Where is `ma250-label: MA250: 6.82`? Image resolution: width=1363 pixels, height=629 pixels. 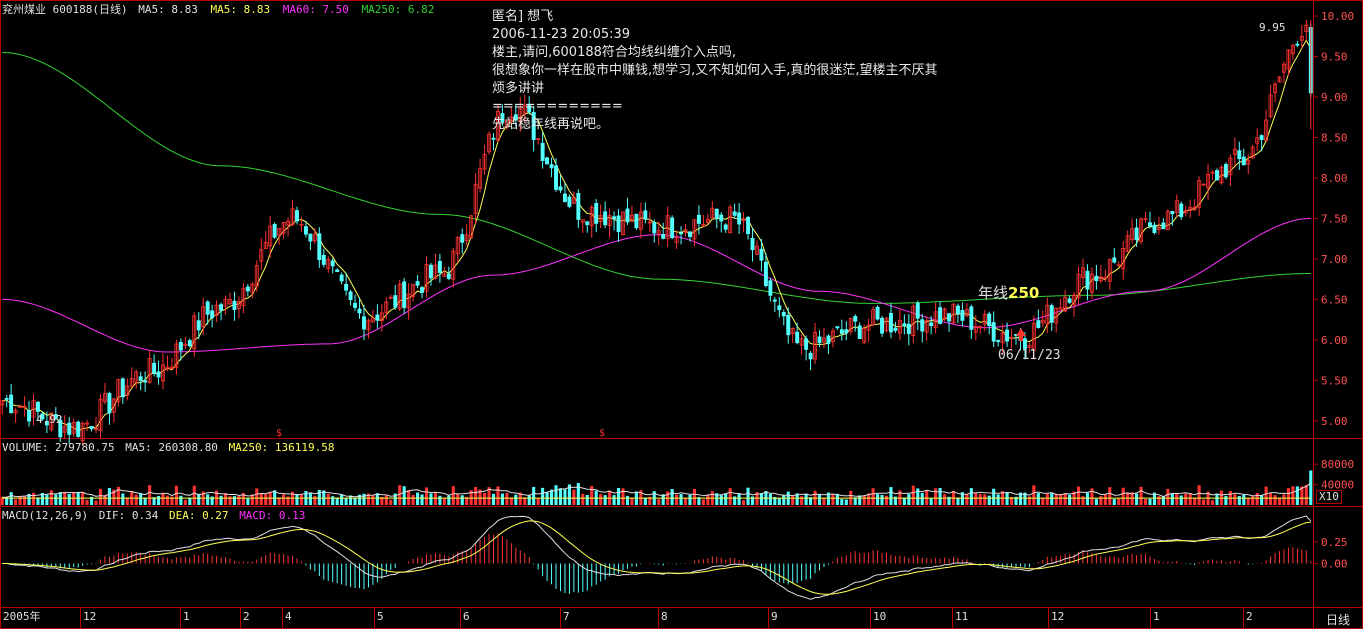 ma250-label: MA250: 6.82 is located at coordinates (398, 9).